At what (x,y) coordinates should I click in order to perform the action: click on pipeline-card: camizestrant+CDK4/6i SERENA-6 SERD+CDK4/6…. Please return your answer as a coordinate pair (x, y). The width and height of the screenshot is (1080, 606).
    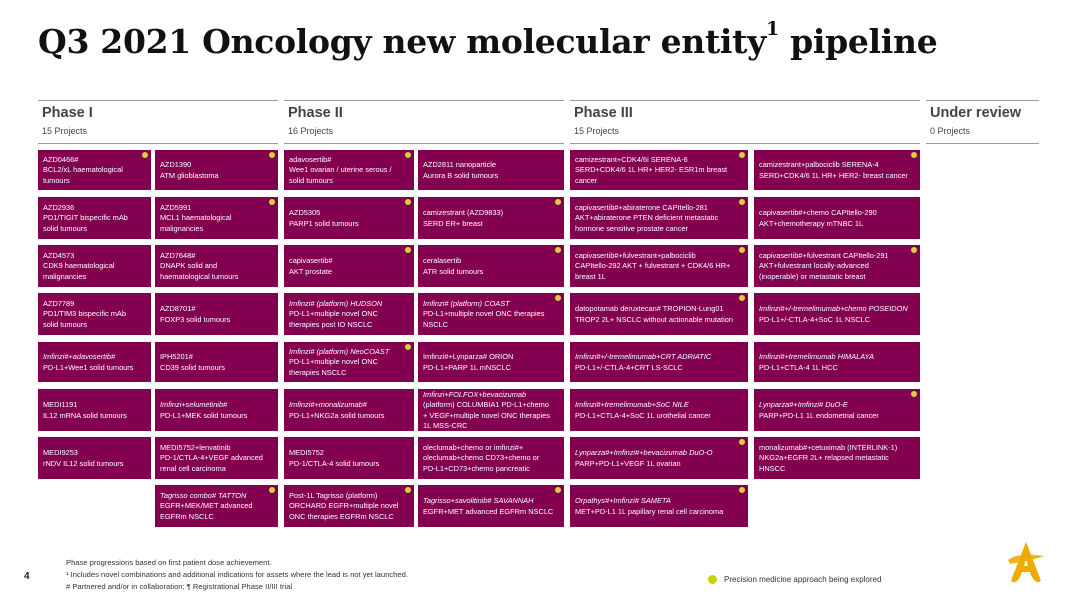
    Looking at the image, I should click on (659, 170).